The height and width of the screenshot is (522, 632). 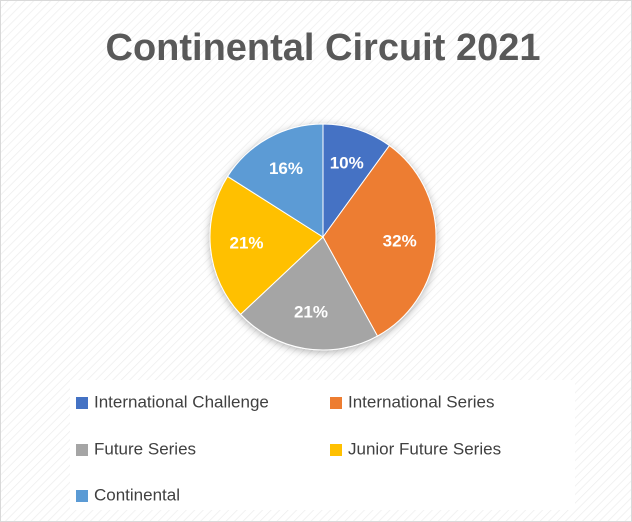 I want to click on legend-label: Future Series, so click(x=145, y=448).